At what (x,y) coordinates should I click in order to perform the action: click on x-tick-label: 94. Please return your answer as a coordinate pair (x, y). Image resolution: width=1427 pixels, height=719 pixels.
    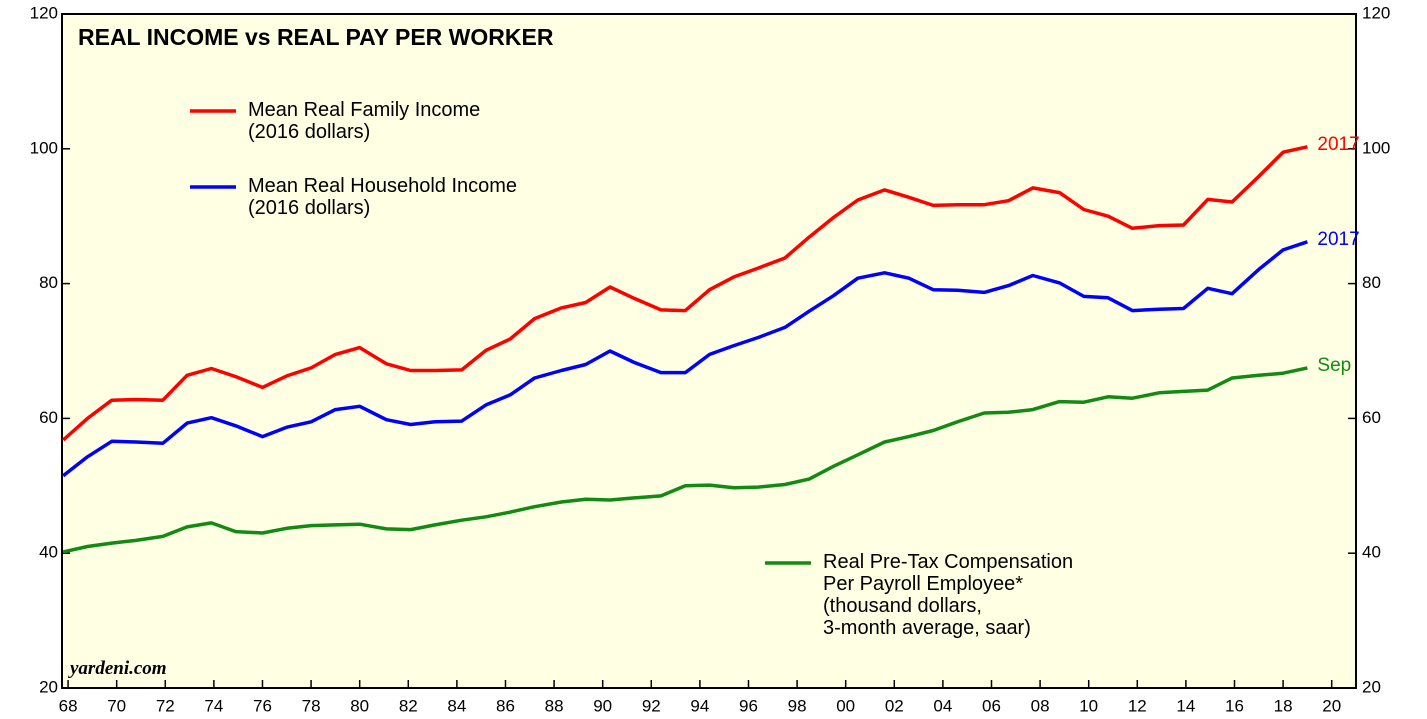
    Looking at the image, I should click on (699, 705).